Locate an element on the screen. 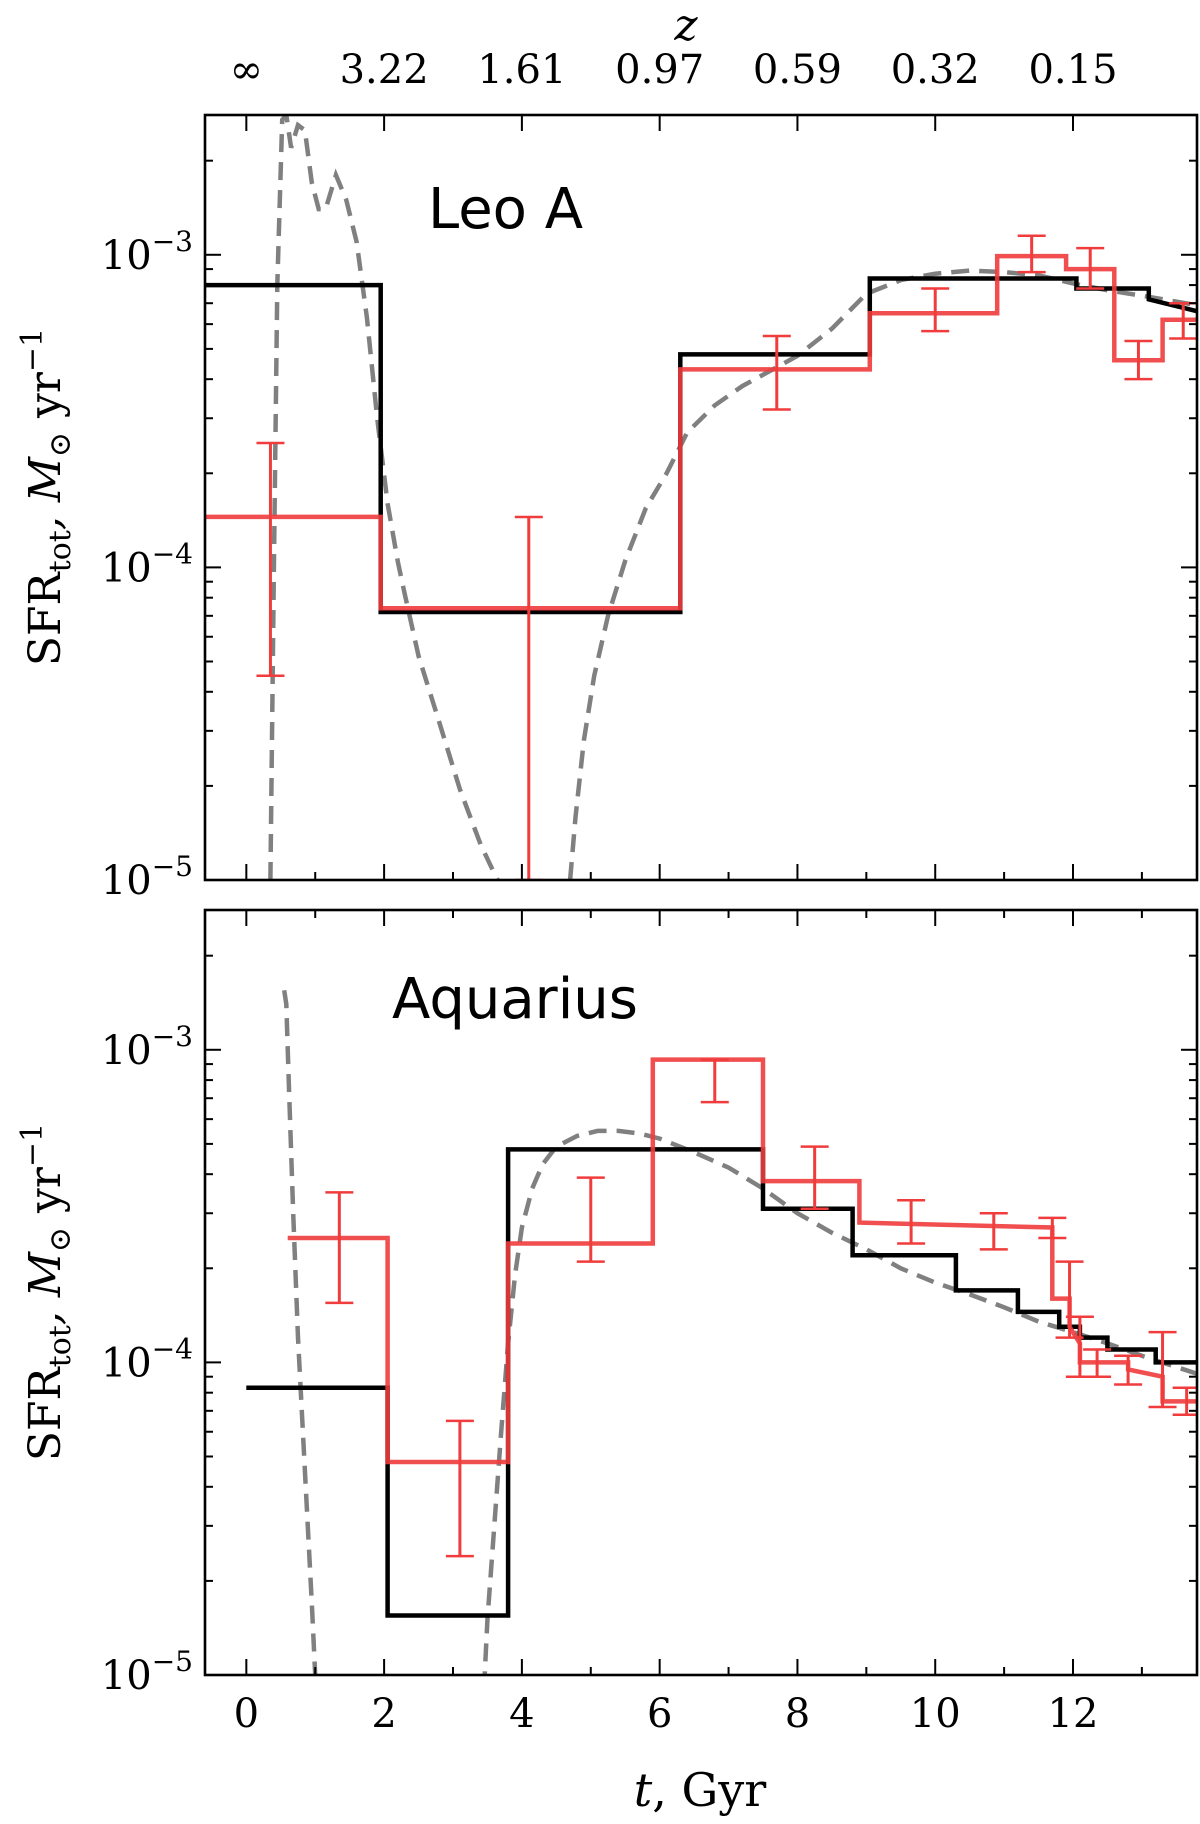 The image size is (1200, 1824). ylabel-bottom-sub: tot is located at coordinates (60, 1346).